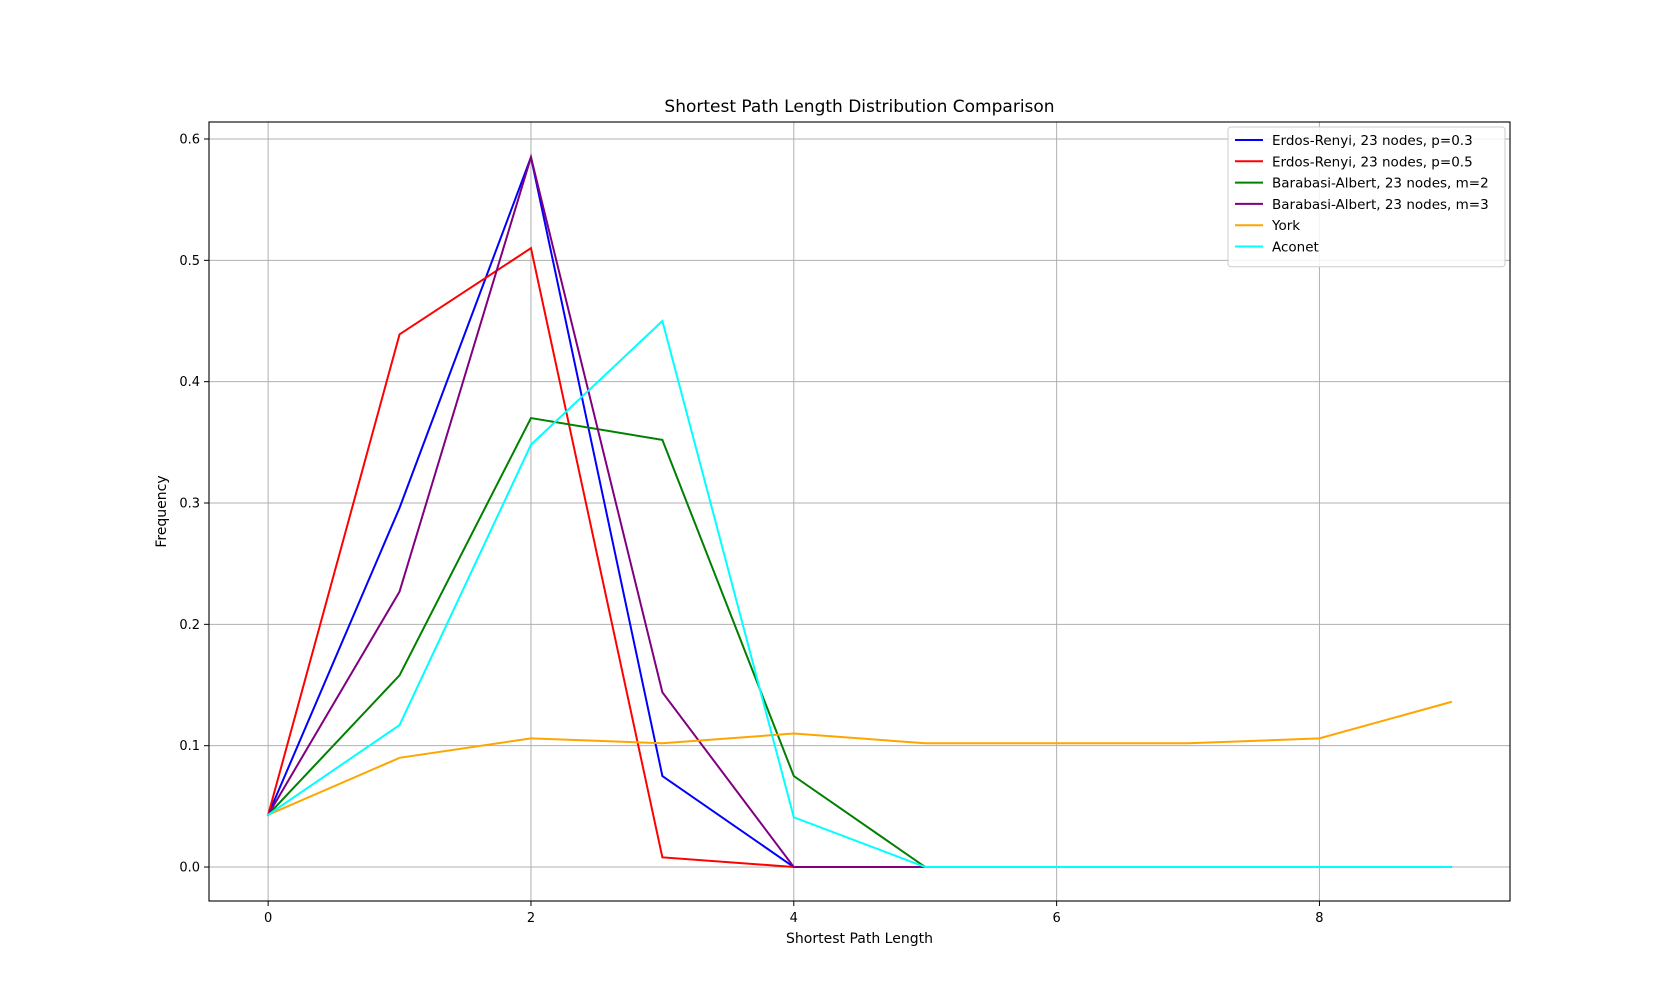 This screenshot has width=1664, height=1005. What do you see at coordinates (162, 511) in the screenshot?
I see `y-axis-label: Frequency` at bounding box center [162, 511].